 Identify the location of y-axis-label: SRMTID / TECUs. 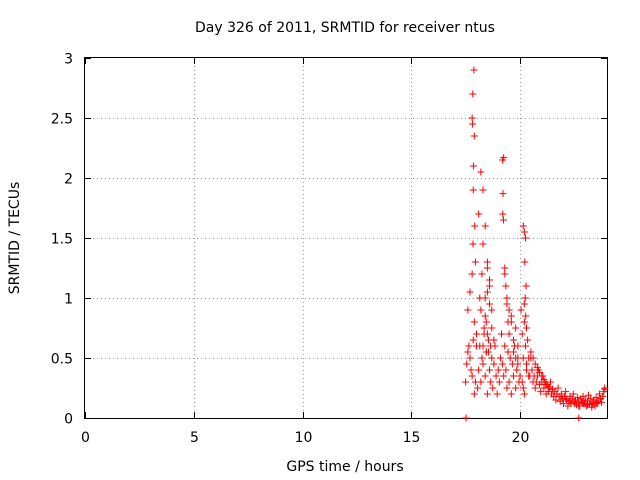
(15, 238).